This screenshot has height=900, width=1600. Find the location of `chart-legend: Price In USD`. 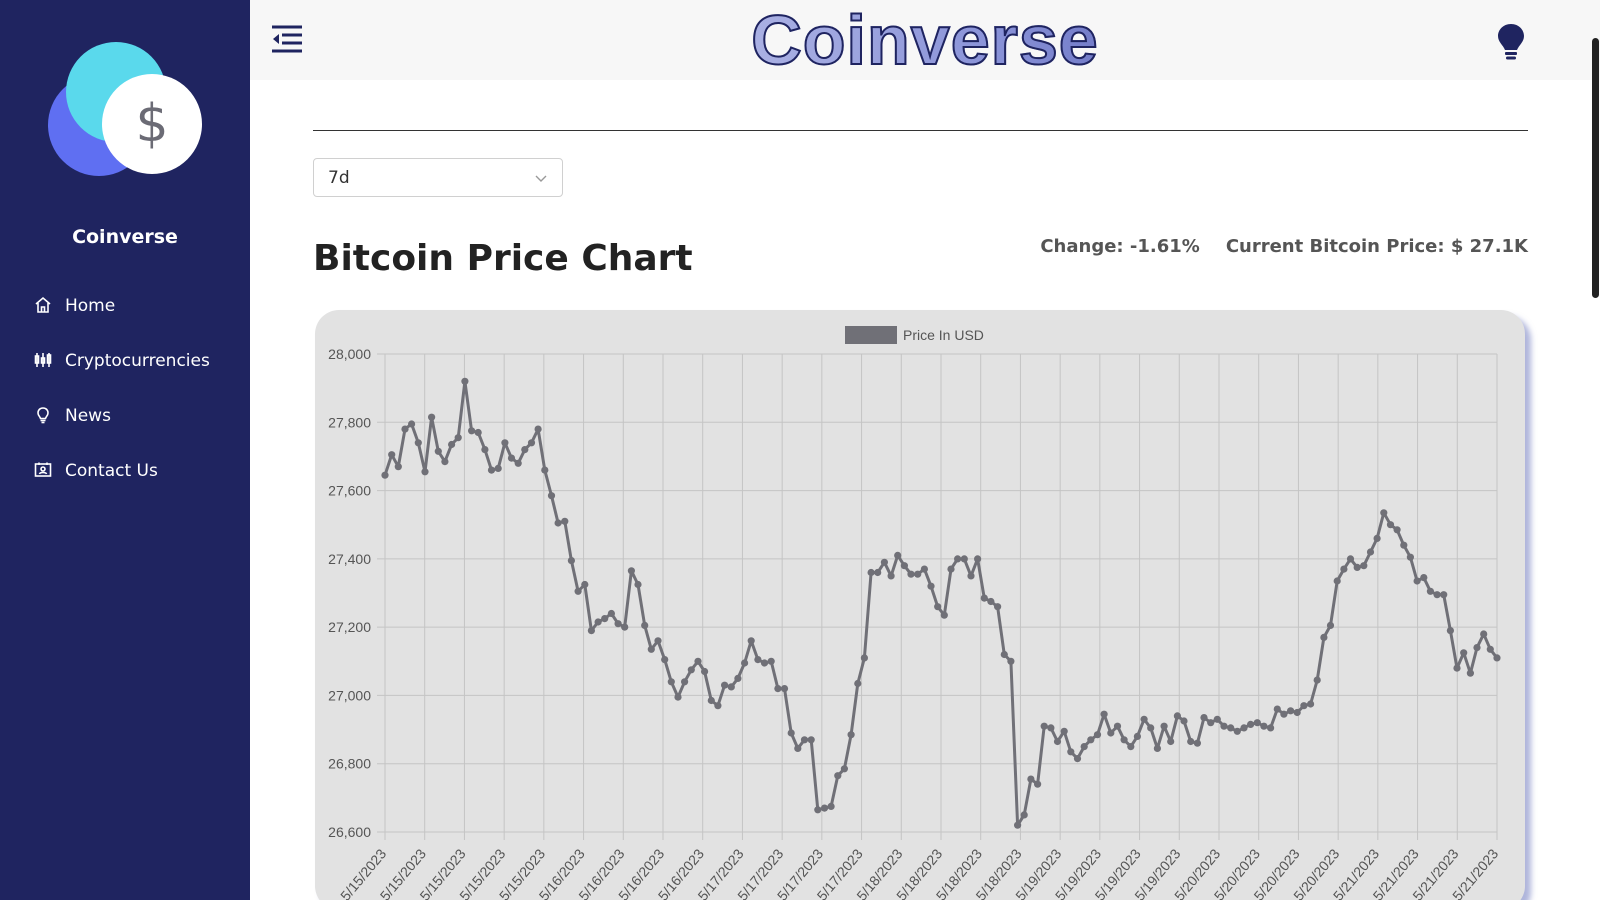

chart-legend: Price In USD is located at coordinates (914, 335).